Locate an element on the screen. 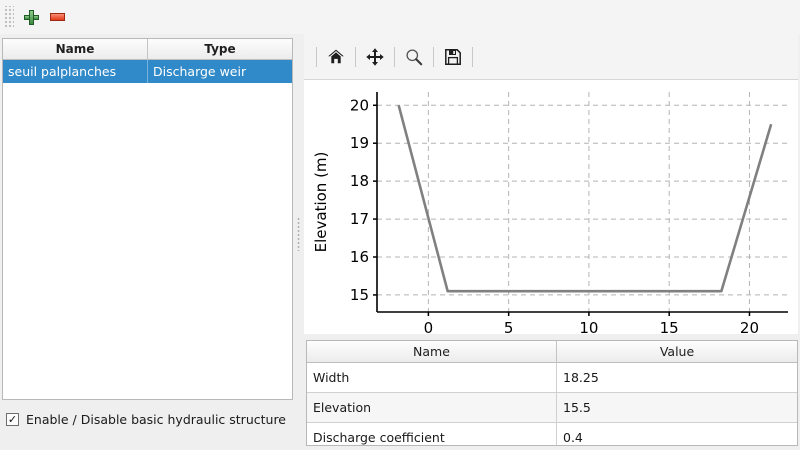 Image resolution: width=800 pixels, height=450 pixels. svg-text: 0 is located at coordinates (429, 326).